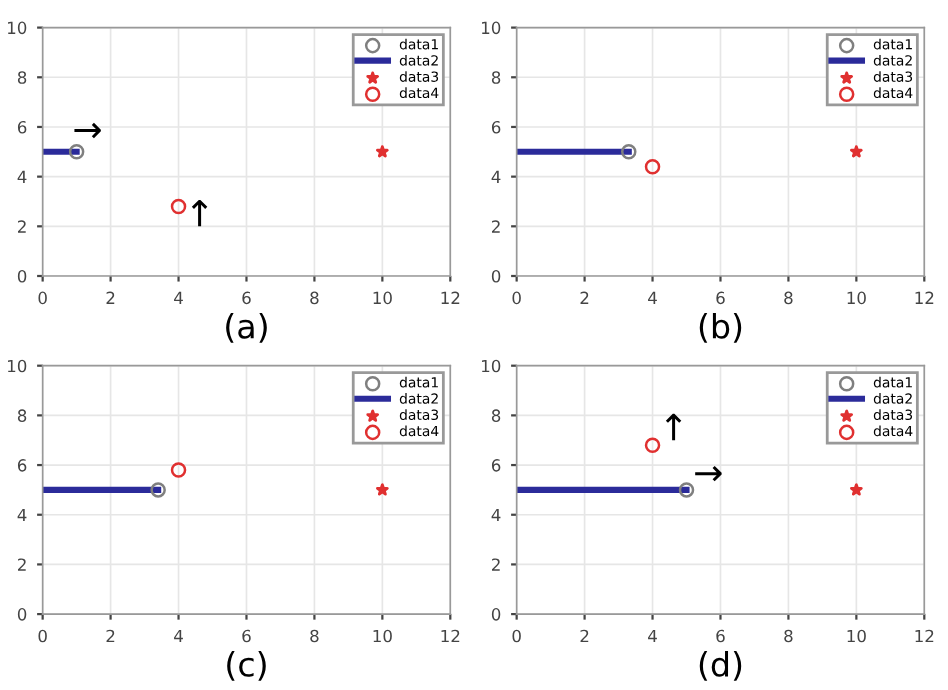 The image size is (948, 690). Describe the element at coordinates (246, 666) in the screenshot. I see `x-axis-title: (c)` at that location.